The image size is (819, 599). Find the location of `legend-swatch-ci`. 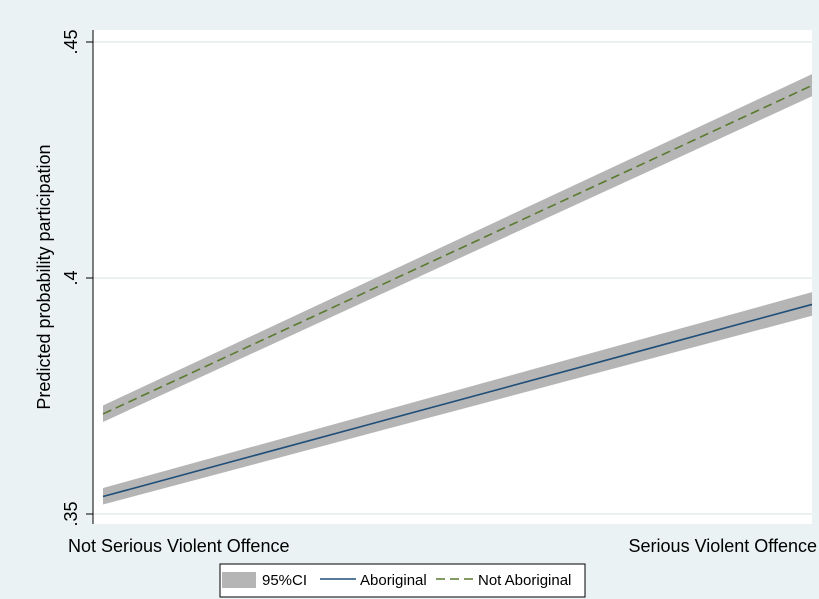

legend-swatch-ci is located at coordinates (239, 580).